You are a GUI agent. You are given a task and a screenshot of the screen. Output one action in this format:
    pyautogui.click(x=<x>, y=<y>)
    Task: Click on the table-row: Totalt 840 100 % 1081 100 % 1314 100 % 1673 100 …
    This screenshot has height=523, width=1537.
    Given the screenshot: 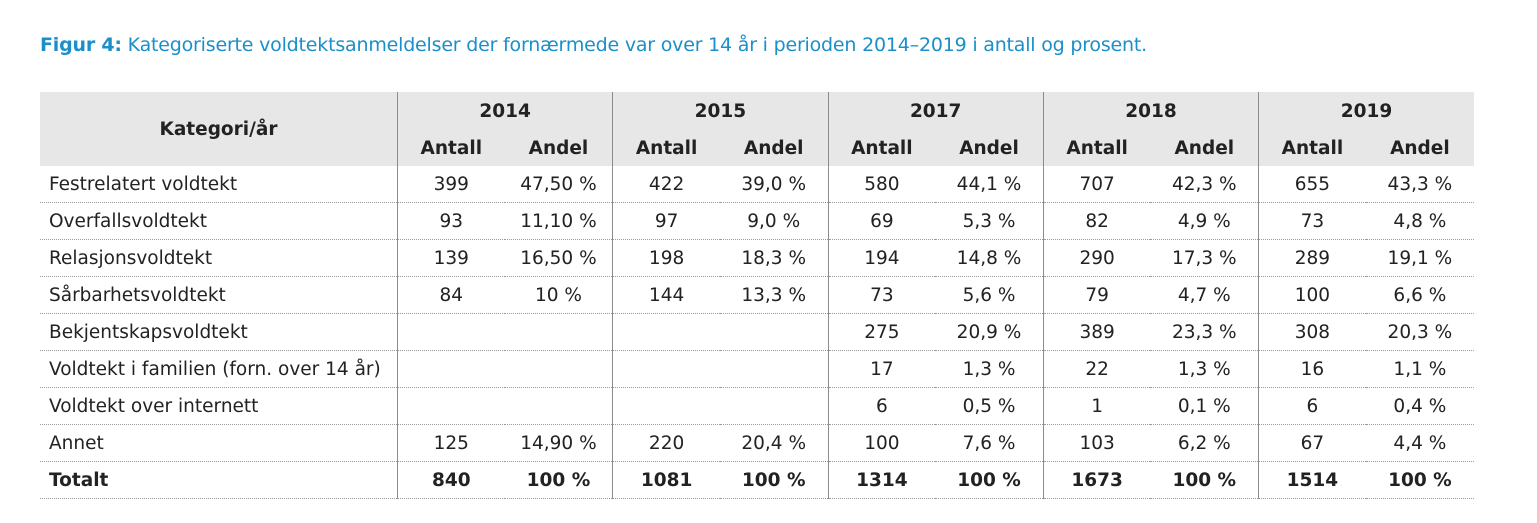 What is the action you would take?
    pyautogui.click(x=757, y=480)
    